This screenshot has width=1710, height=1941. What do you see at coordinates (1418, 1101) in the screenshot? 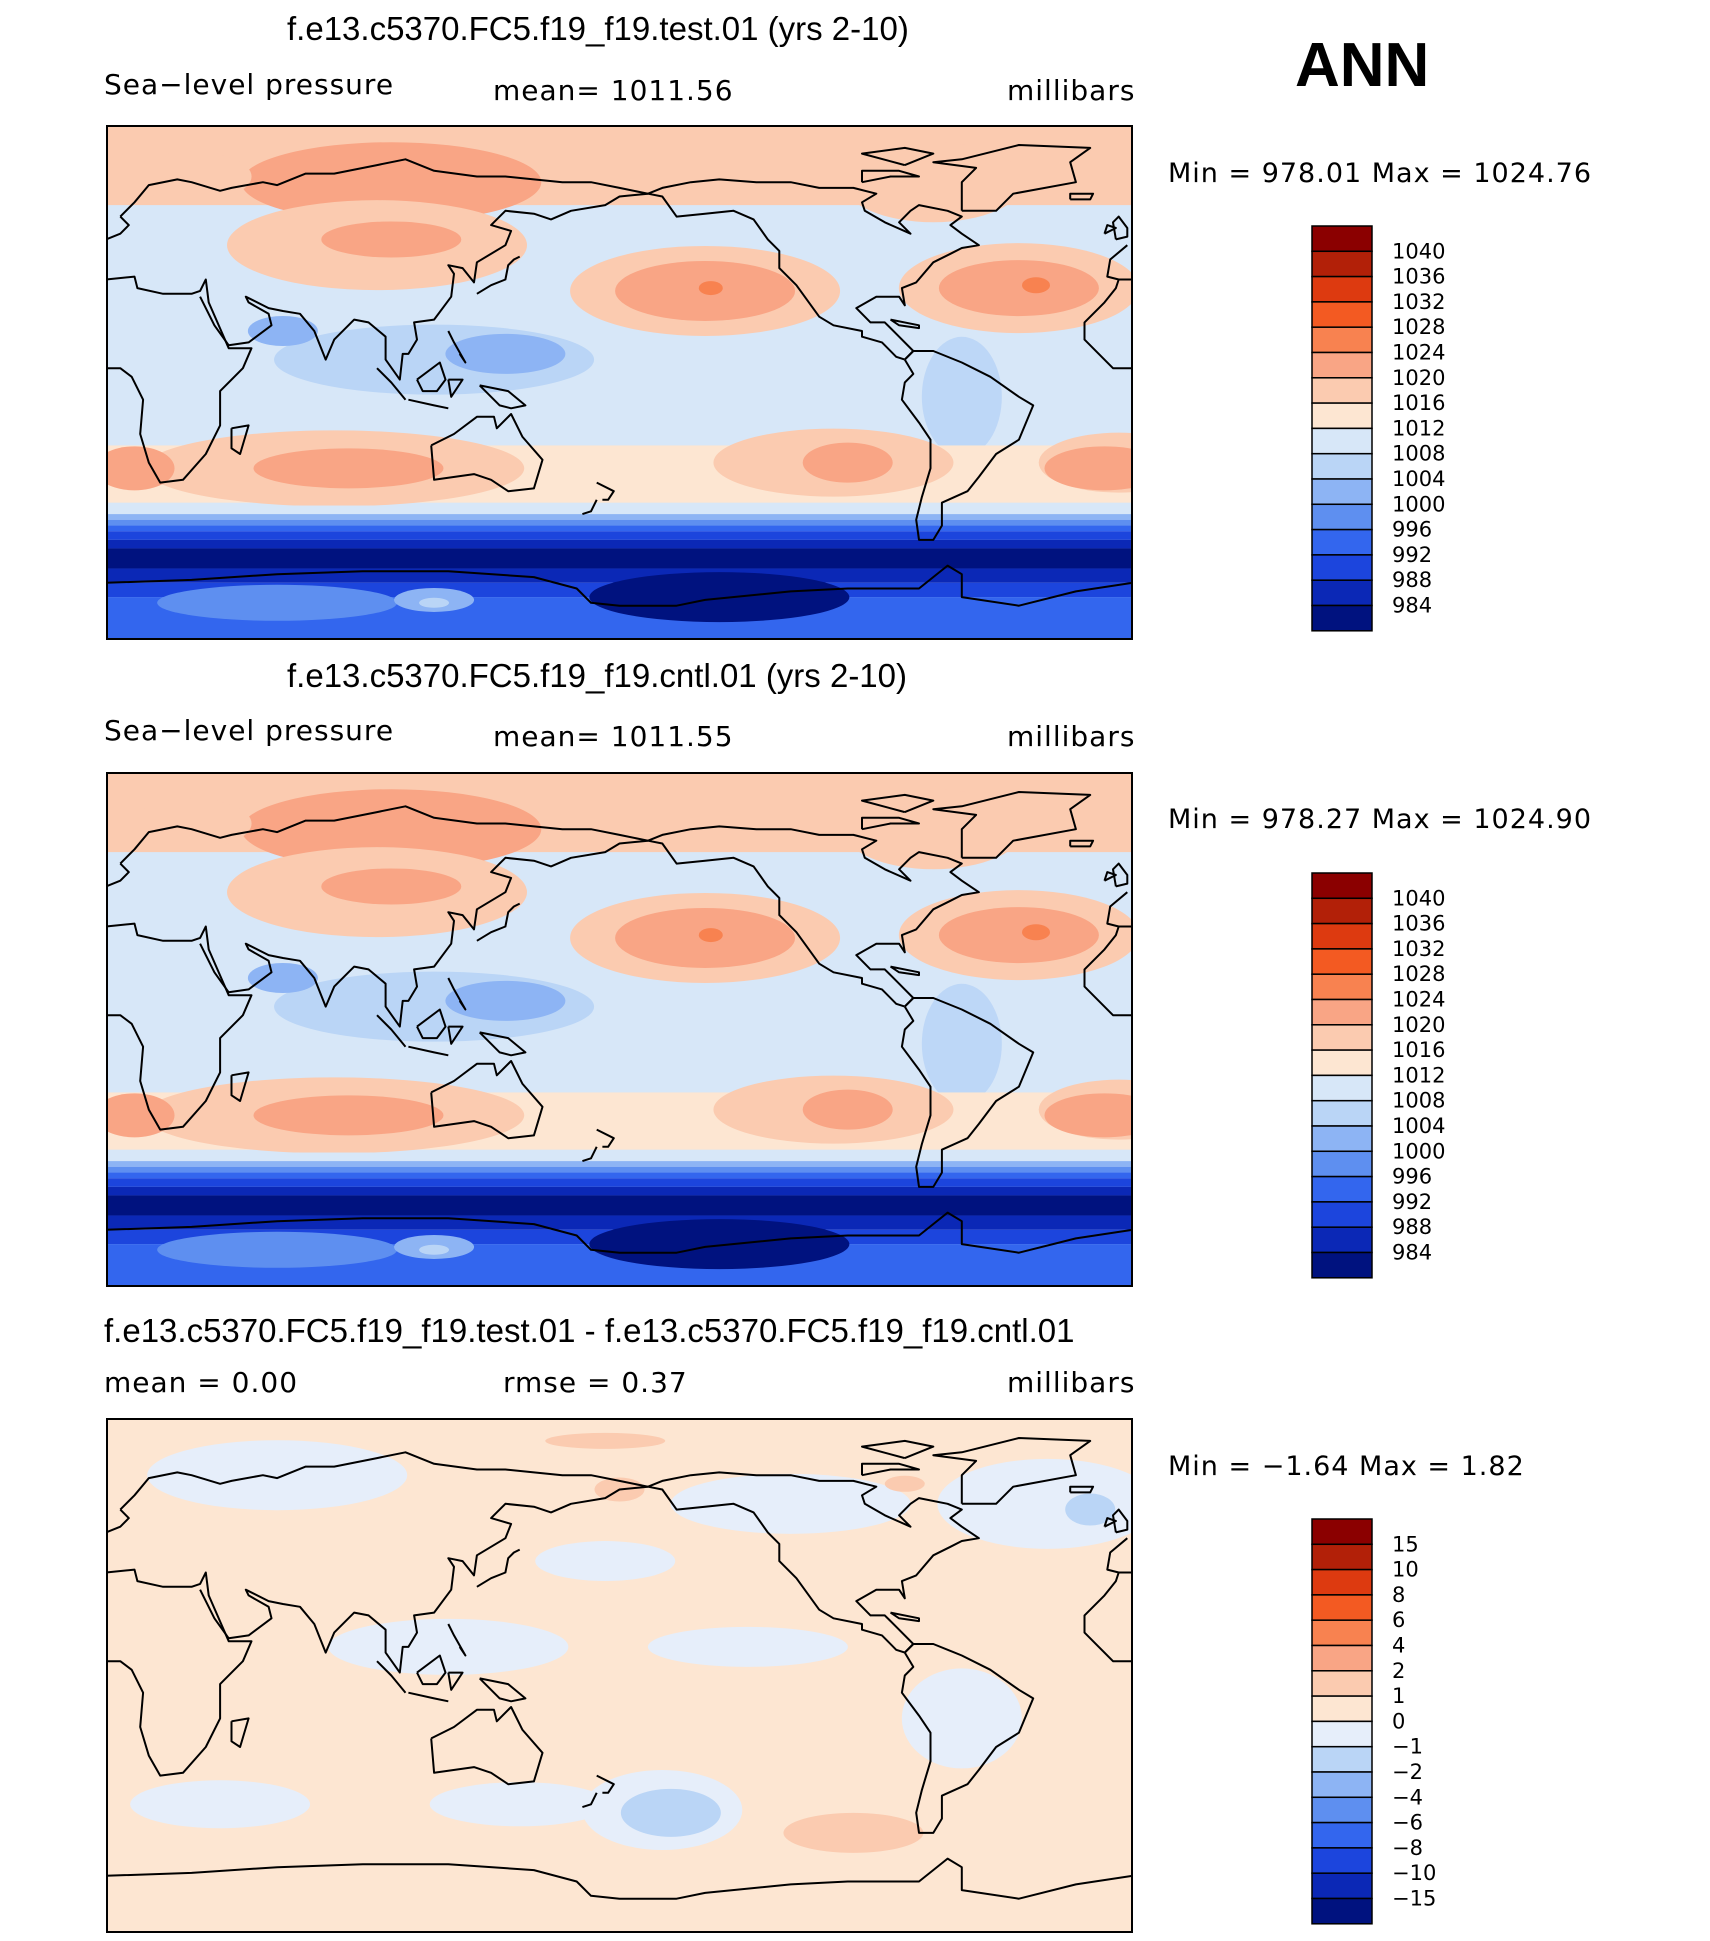
I see `colorbar-tick-label: 1008` at bounding box center [1418, 1101].